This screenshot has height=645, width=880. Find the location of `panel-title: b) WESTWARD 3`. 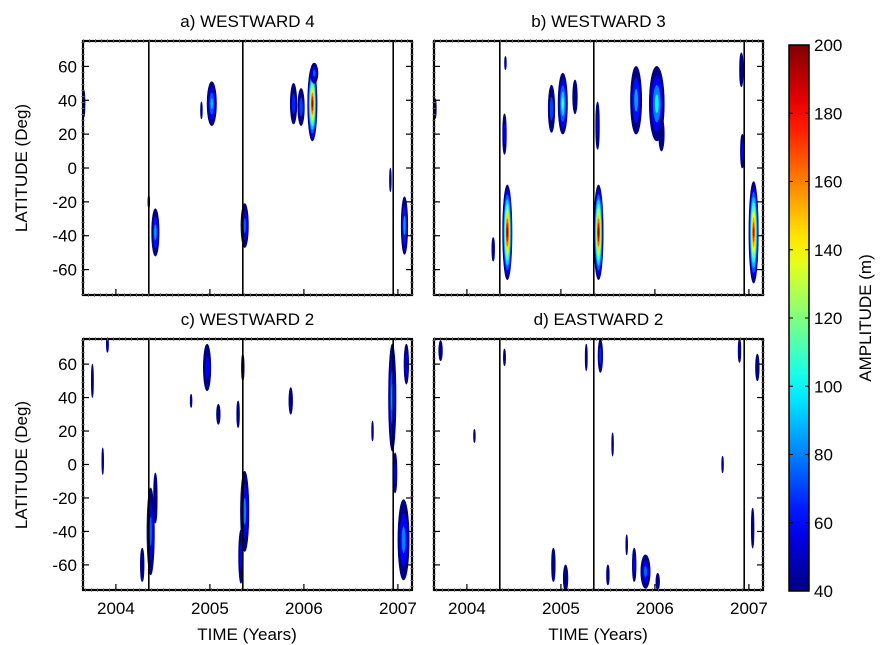

panel-title: b) WESTWARD 3 is located at coordinates (598, 21).